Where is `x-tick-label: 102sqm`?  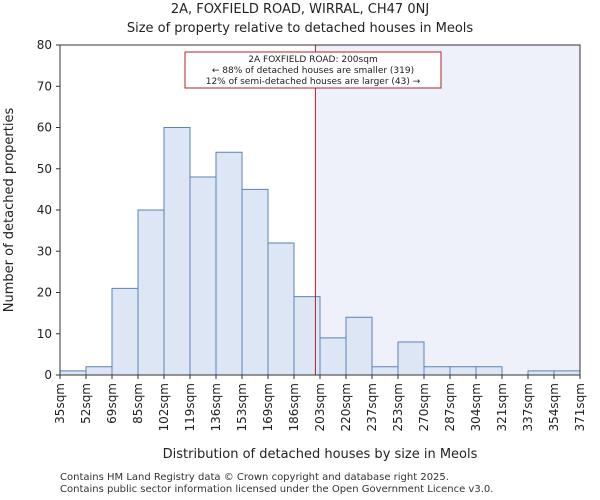
x-tick-label: 102sqm is located at coordinates (164, 407).